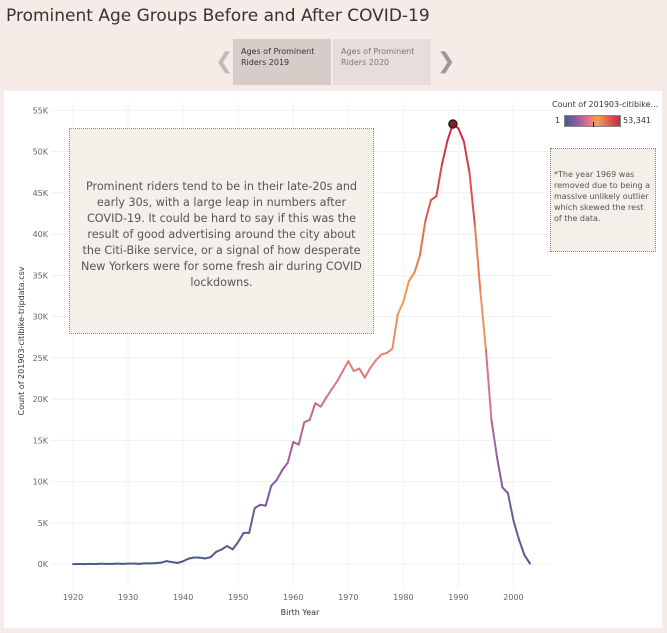  Describe the element at coordinates (183, 597) in the screenshot. I see `x-tick-label: 1940` at that location.